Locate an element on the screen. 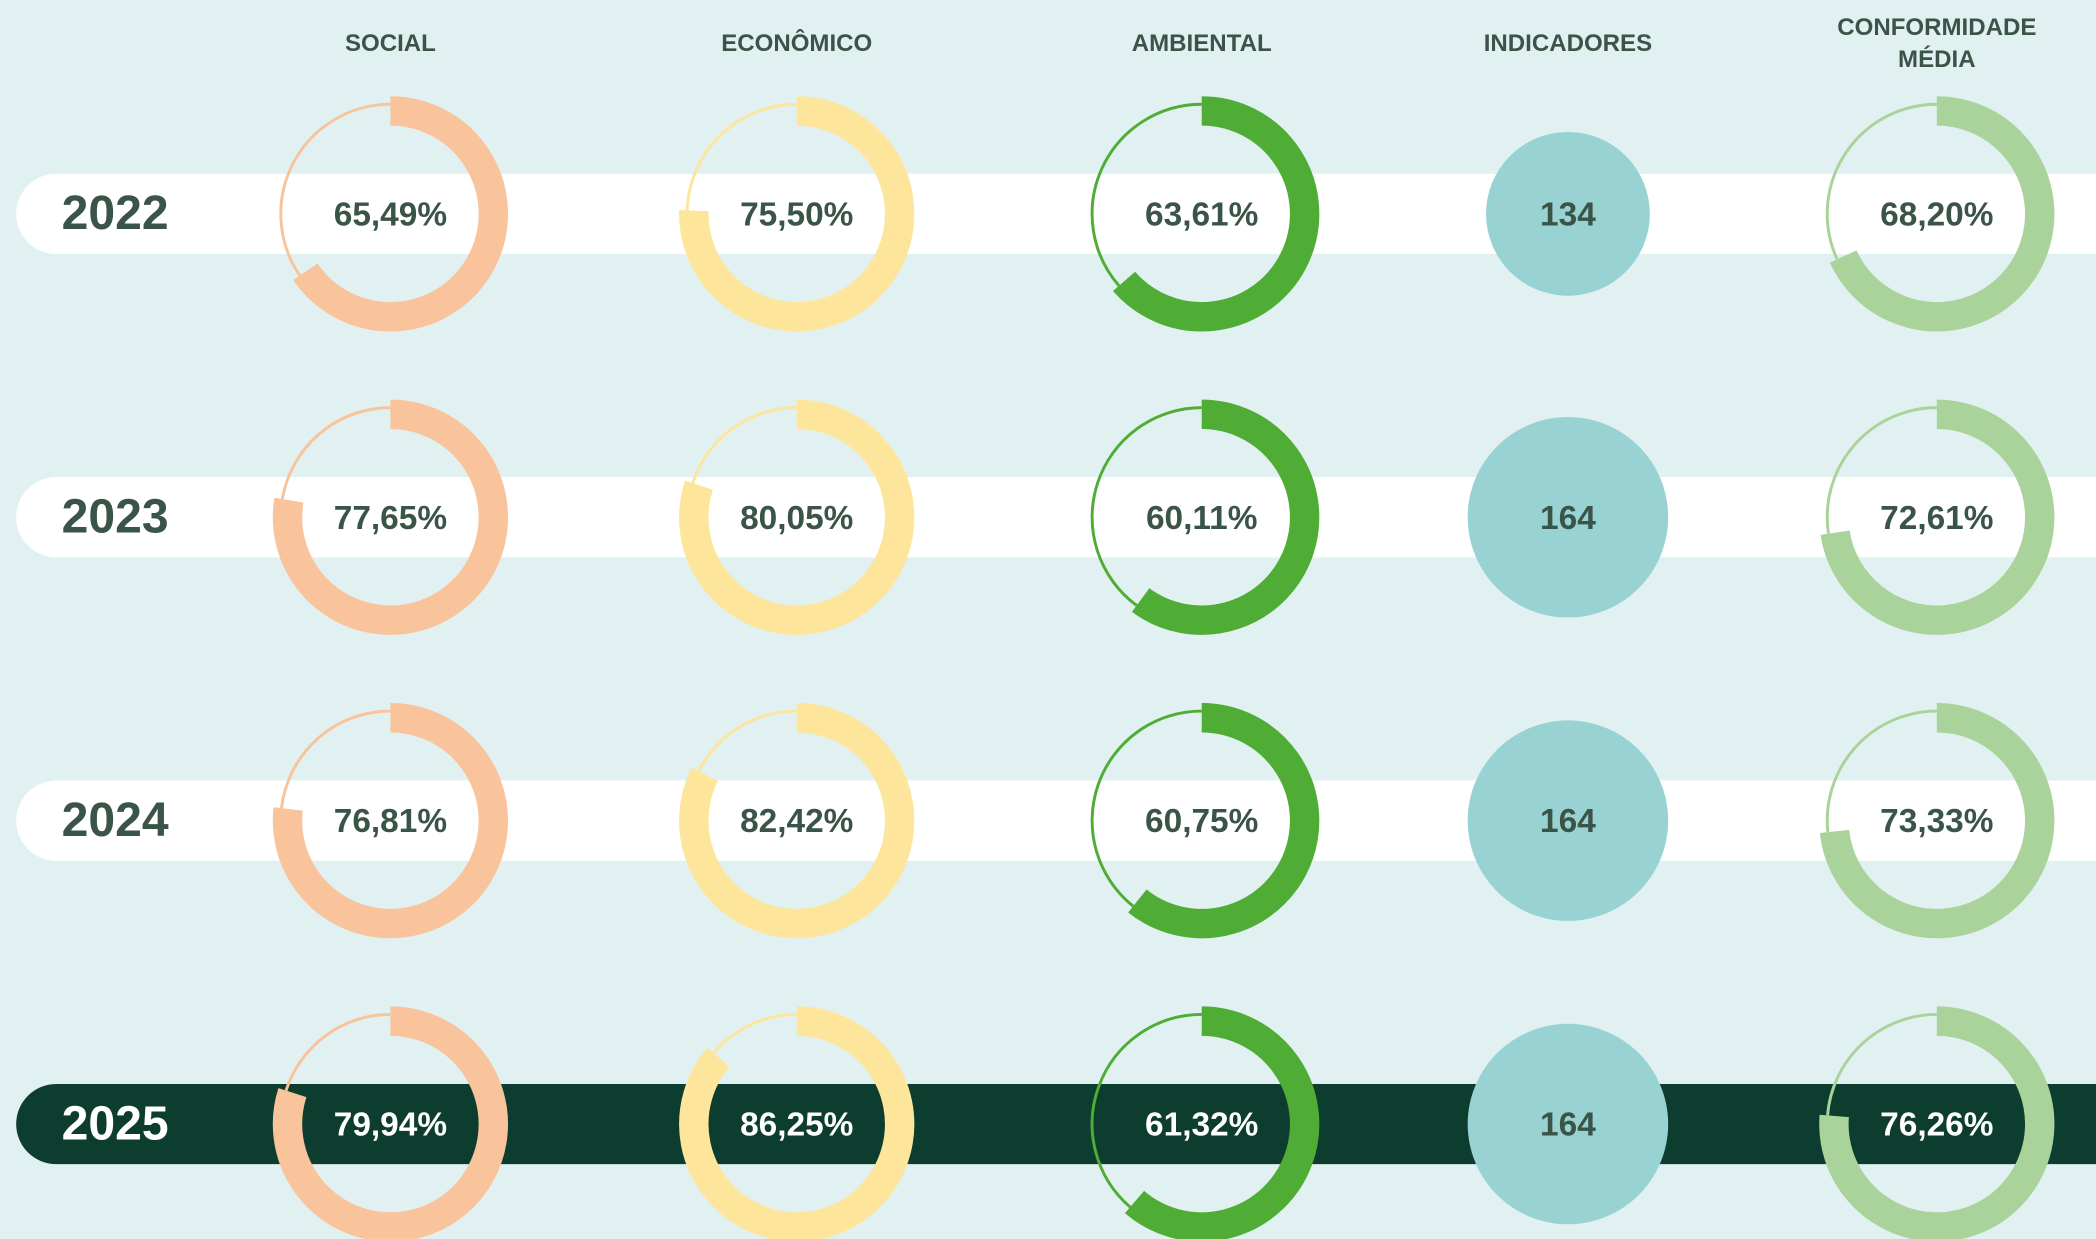 The image size is (2096, 1239). donut-label: 75,50% is located at coordinates (796, 214).